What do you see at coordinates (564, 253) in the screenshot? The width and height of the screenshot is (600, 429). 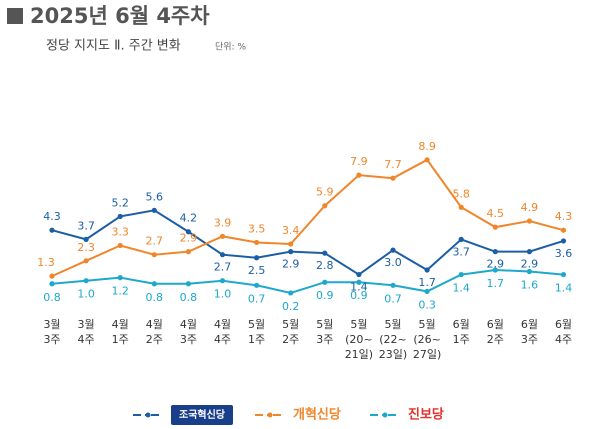 I see `data-label: 3.6` at bounding box center [564, 253].